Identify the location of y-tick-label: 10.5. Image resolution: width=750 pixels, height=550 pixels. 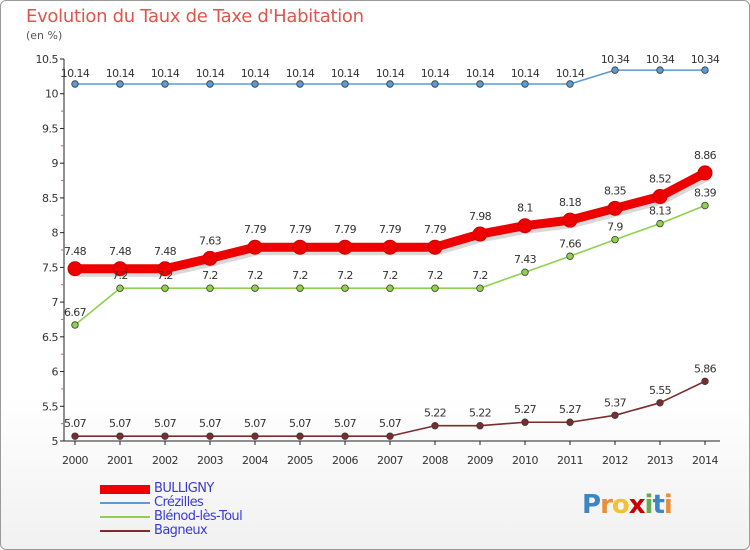
(47, 59).